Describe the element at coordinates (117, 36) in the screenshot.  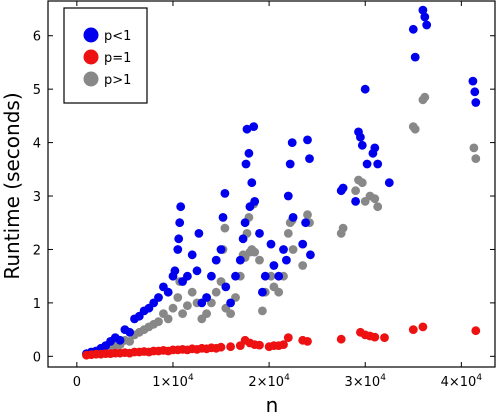
I see `legend-label-p-lt-1: p<1` at that location.